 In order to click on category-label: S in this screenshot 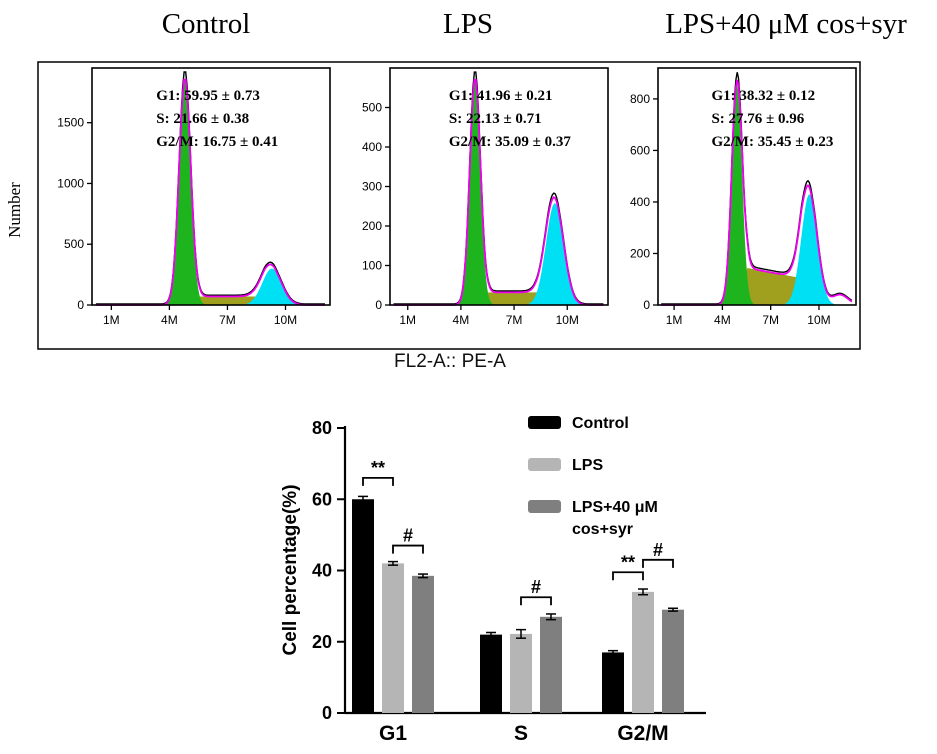, I will do `click(521, 733)`.